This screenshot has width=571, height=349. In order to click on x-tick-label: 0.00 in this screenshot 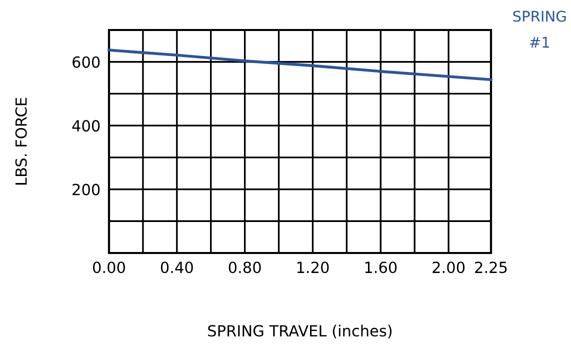, I will do `click(109, 268)`.